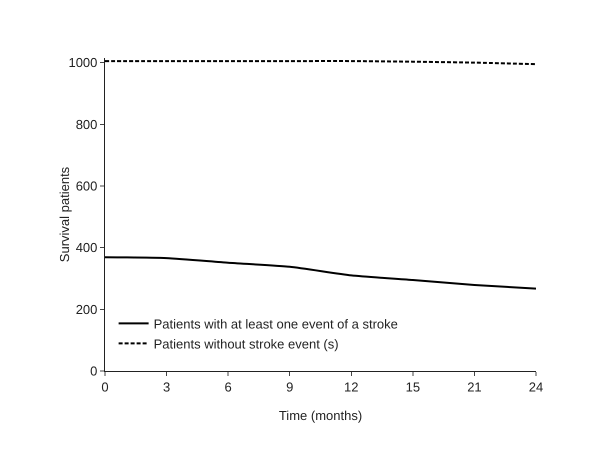 The image size is (596, 451). What do you see at coordinates (474, 387) in the screenshot?
I see `x-tick-label: 21` at bounding box center [474, 387].